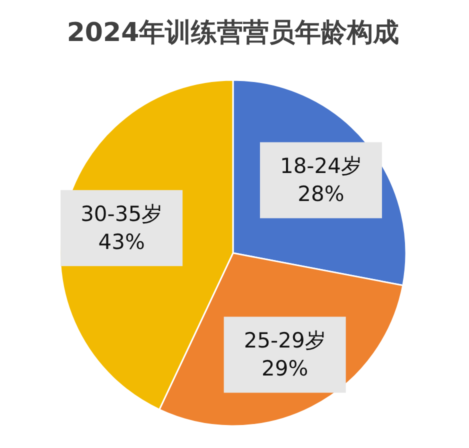 The width and height of the screenshot is (469, 448). Describe the element at coordinates (233, 33) in the screenshot. I see `chart-title: 2024年训练营营员年龄构成` at that location.